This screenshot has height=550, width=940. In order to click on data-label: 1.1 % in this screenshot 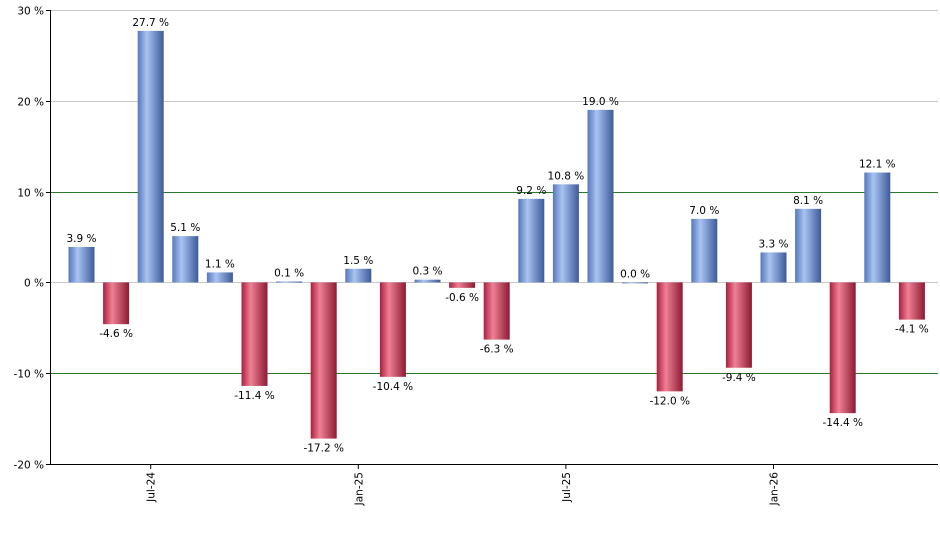, I will do `click(220, 264)`.